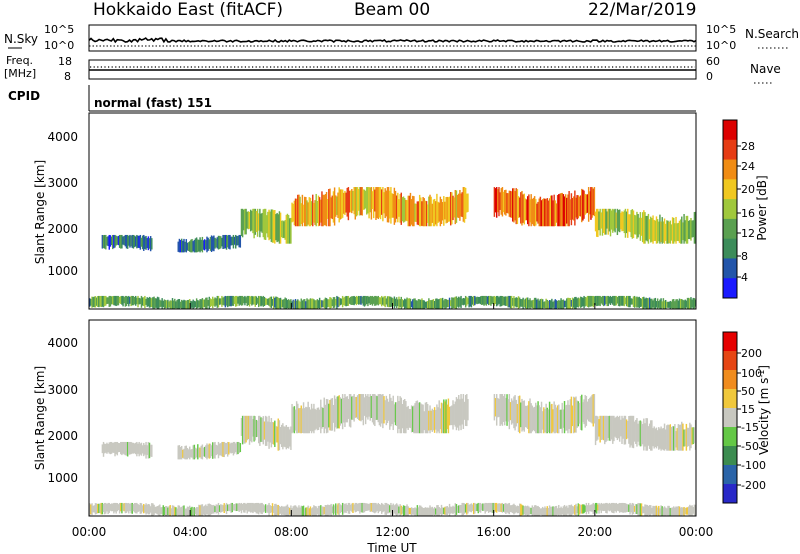  Describe the element at coordinates (62, 137) in the screenshot. I see `power-ytick: 4000` at that location.